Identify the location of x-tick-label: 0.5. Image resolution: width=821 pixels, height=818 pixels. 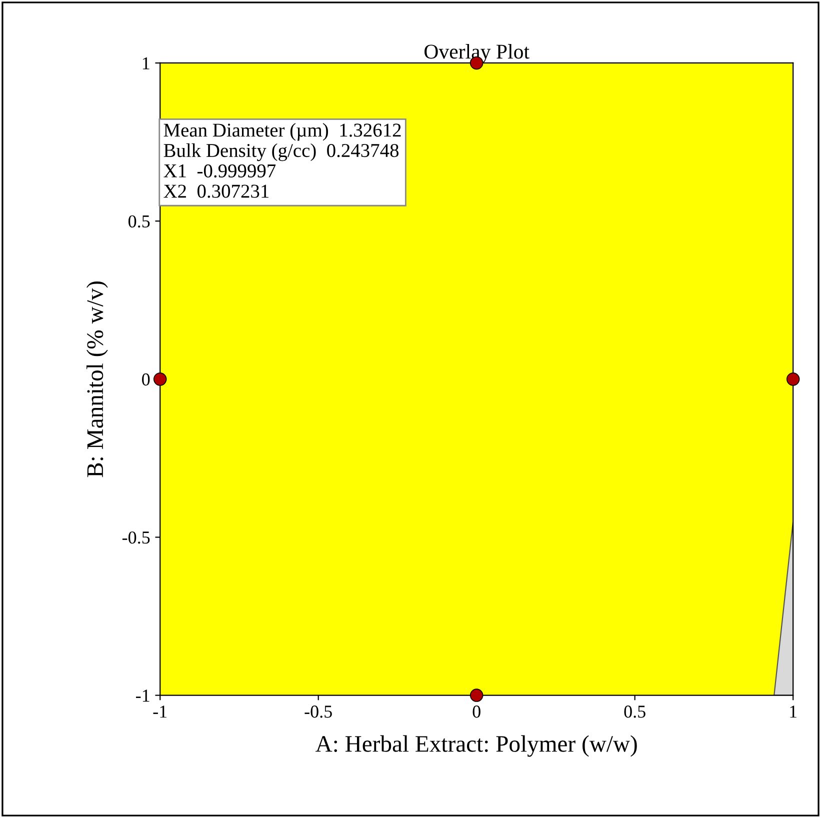
(635, 712).